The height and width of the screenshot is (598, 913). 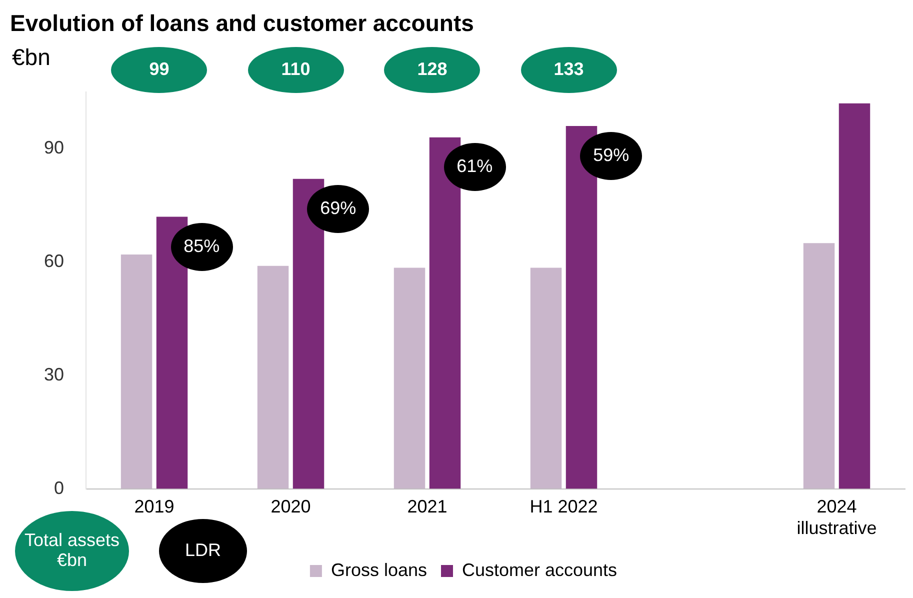 I want to click on oval-badge: 69%, so click(x=338, y=208).